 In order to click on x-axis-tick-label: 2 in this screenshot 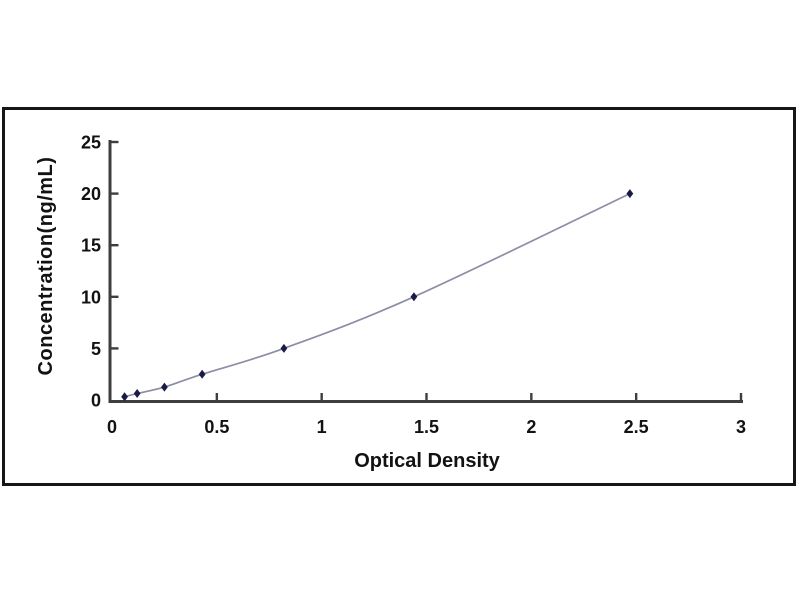, I will do `click(531, 427)`.